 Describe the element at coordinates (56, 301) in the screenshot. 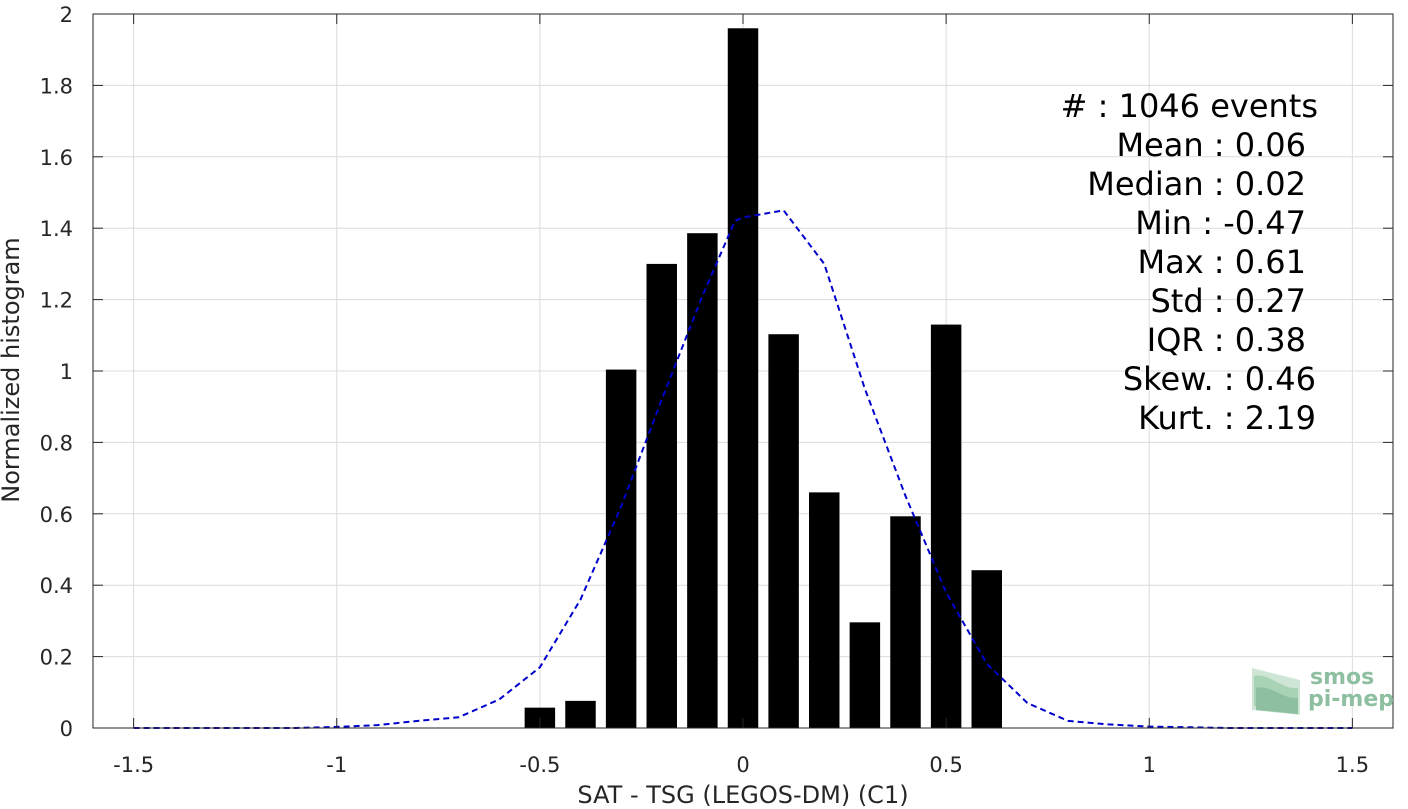

I see `y-tick-label: 1.2` at that location.